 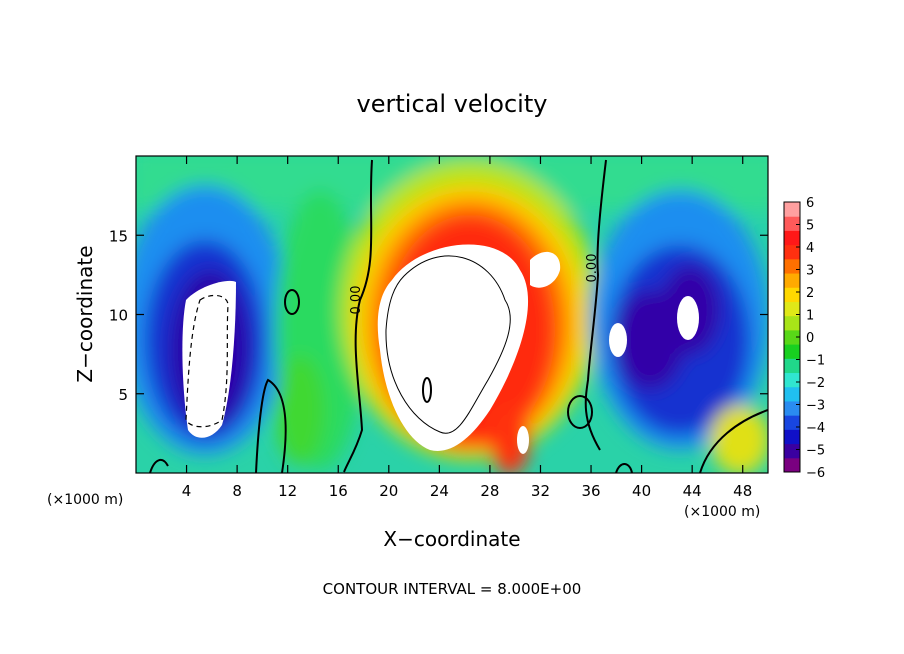 What do you see at coordinates (287, 491) in the screenshot?
I see `x-tick-label-2: 12` at bounding box center [287, 491].